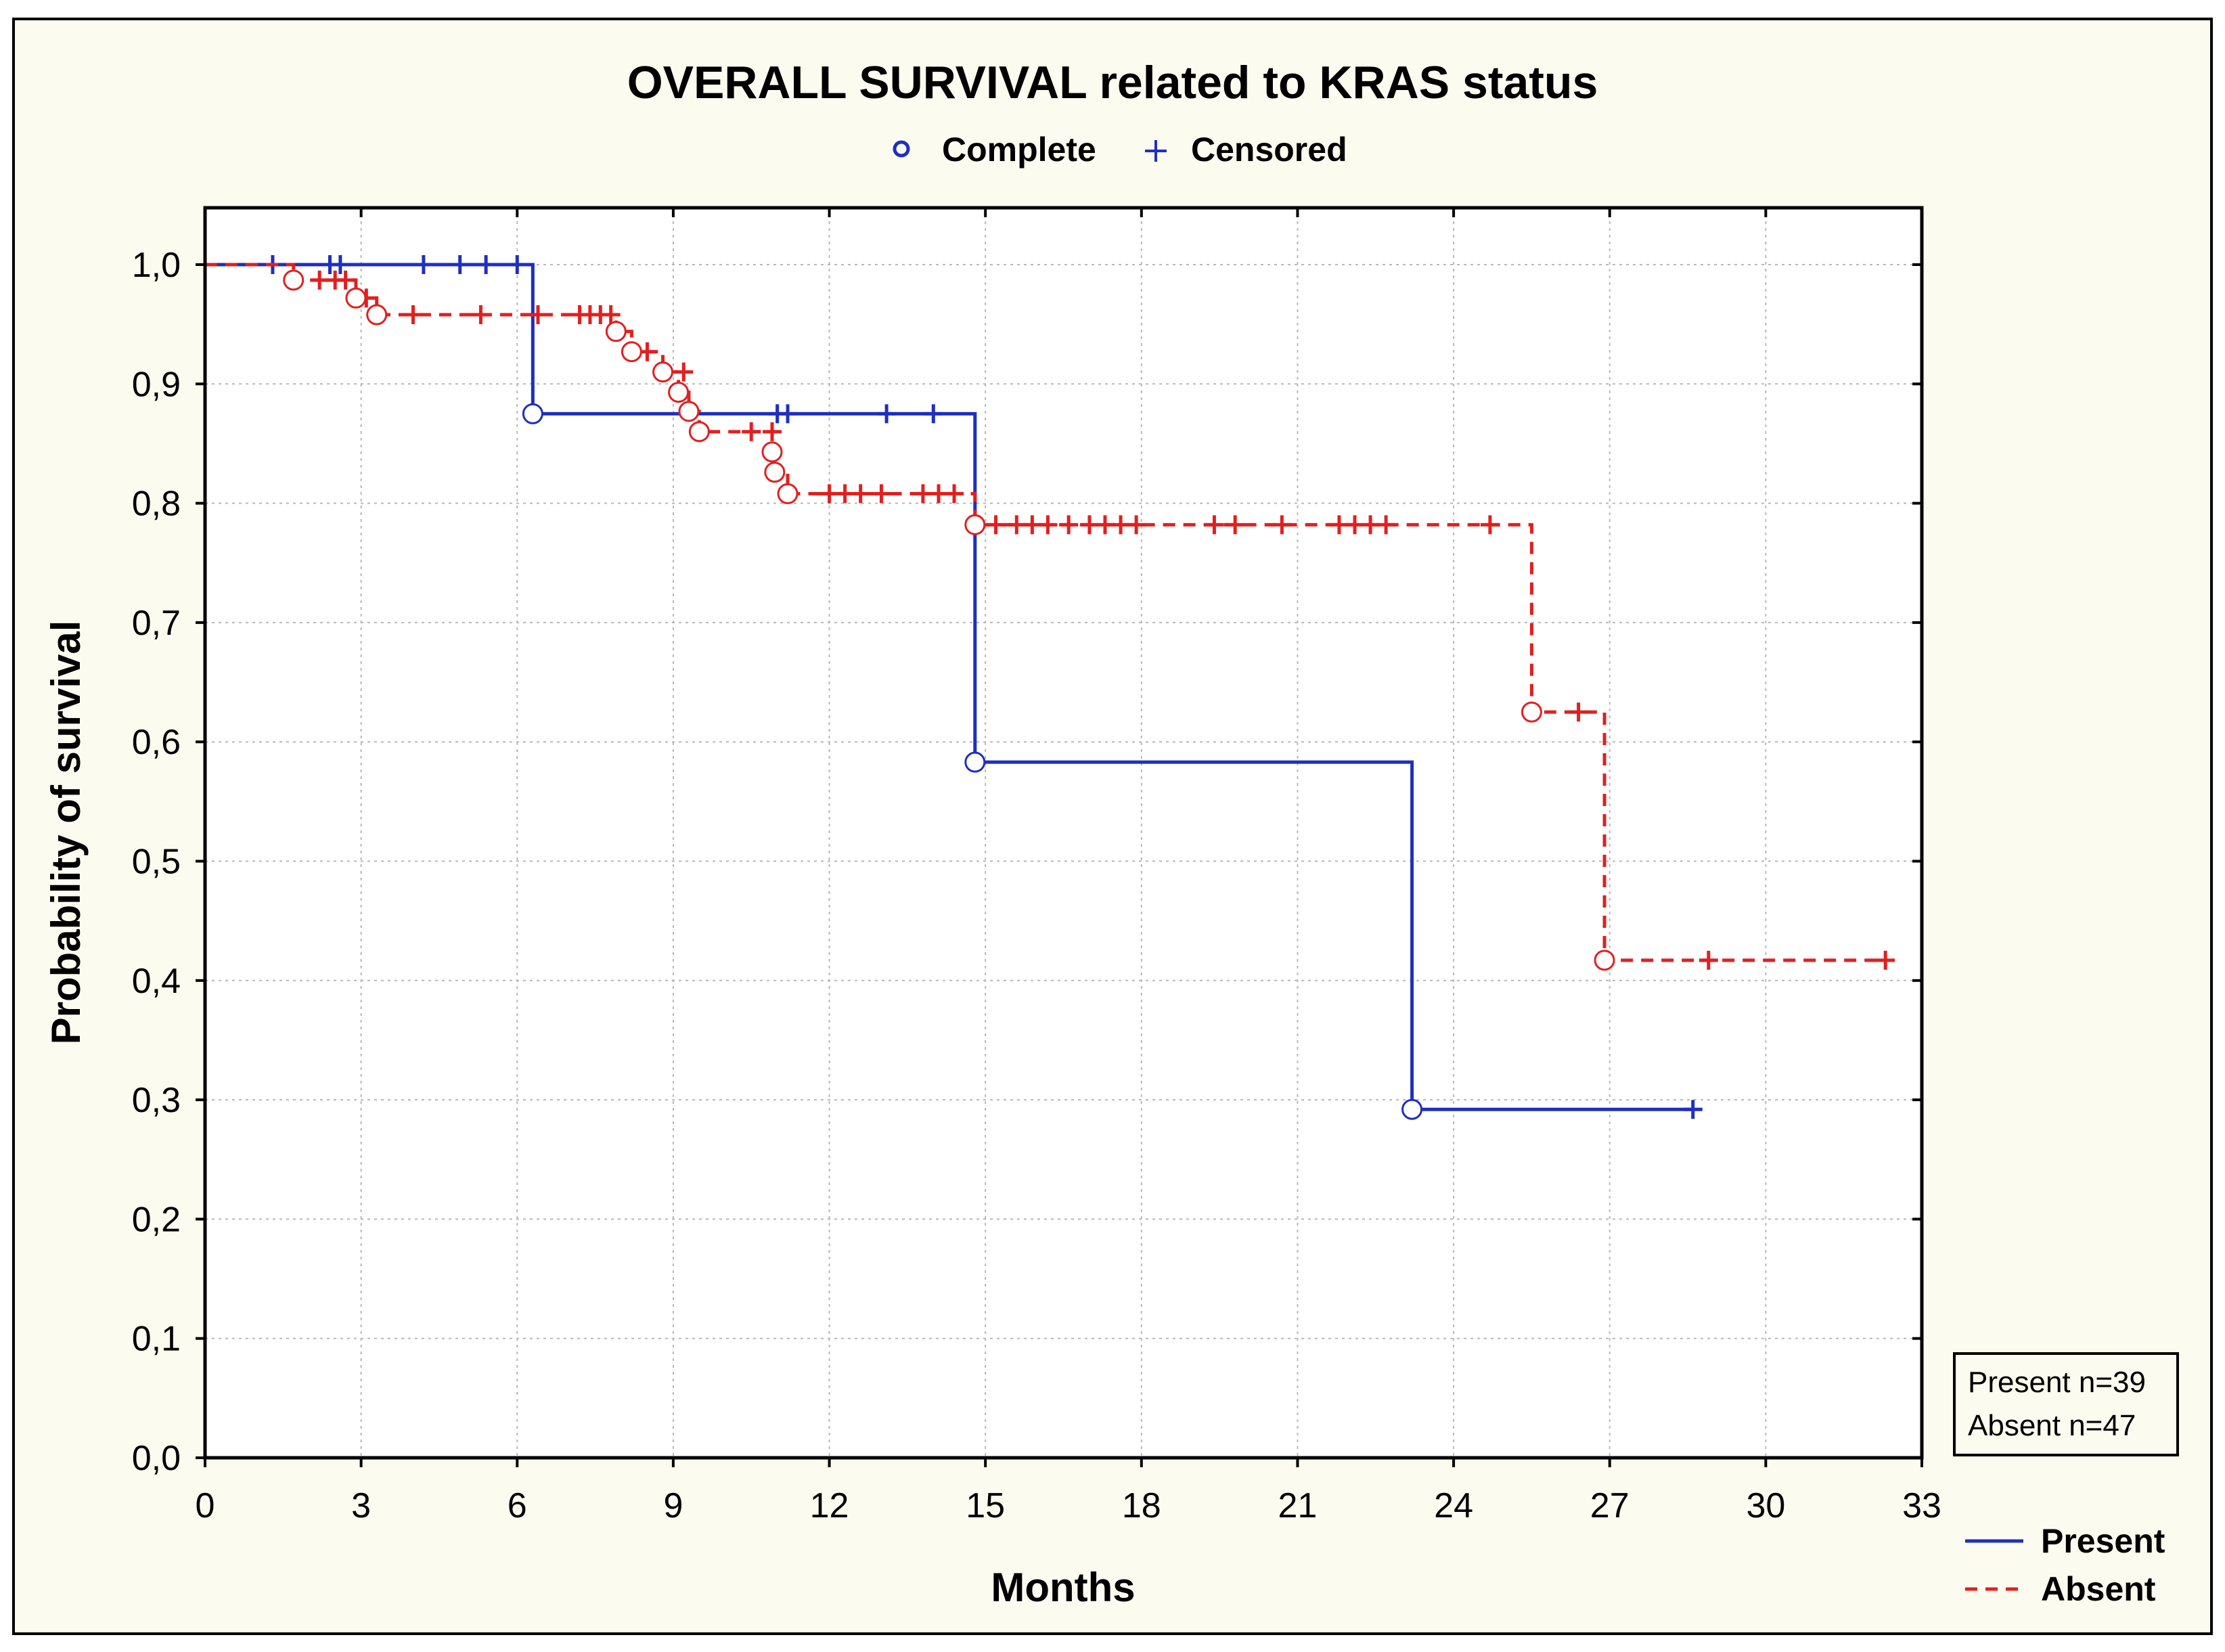  What do you see at coordinates (1298, 1505) in the screenshot?
I see `x-tick-label: 21` at bounding box center [1298, 1505].